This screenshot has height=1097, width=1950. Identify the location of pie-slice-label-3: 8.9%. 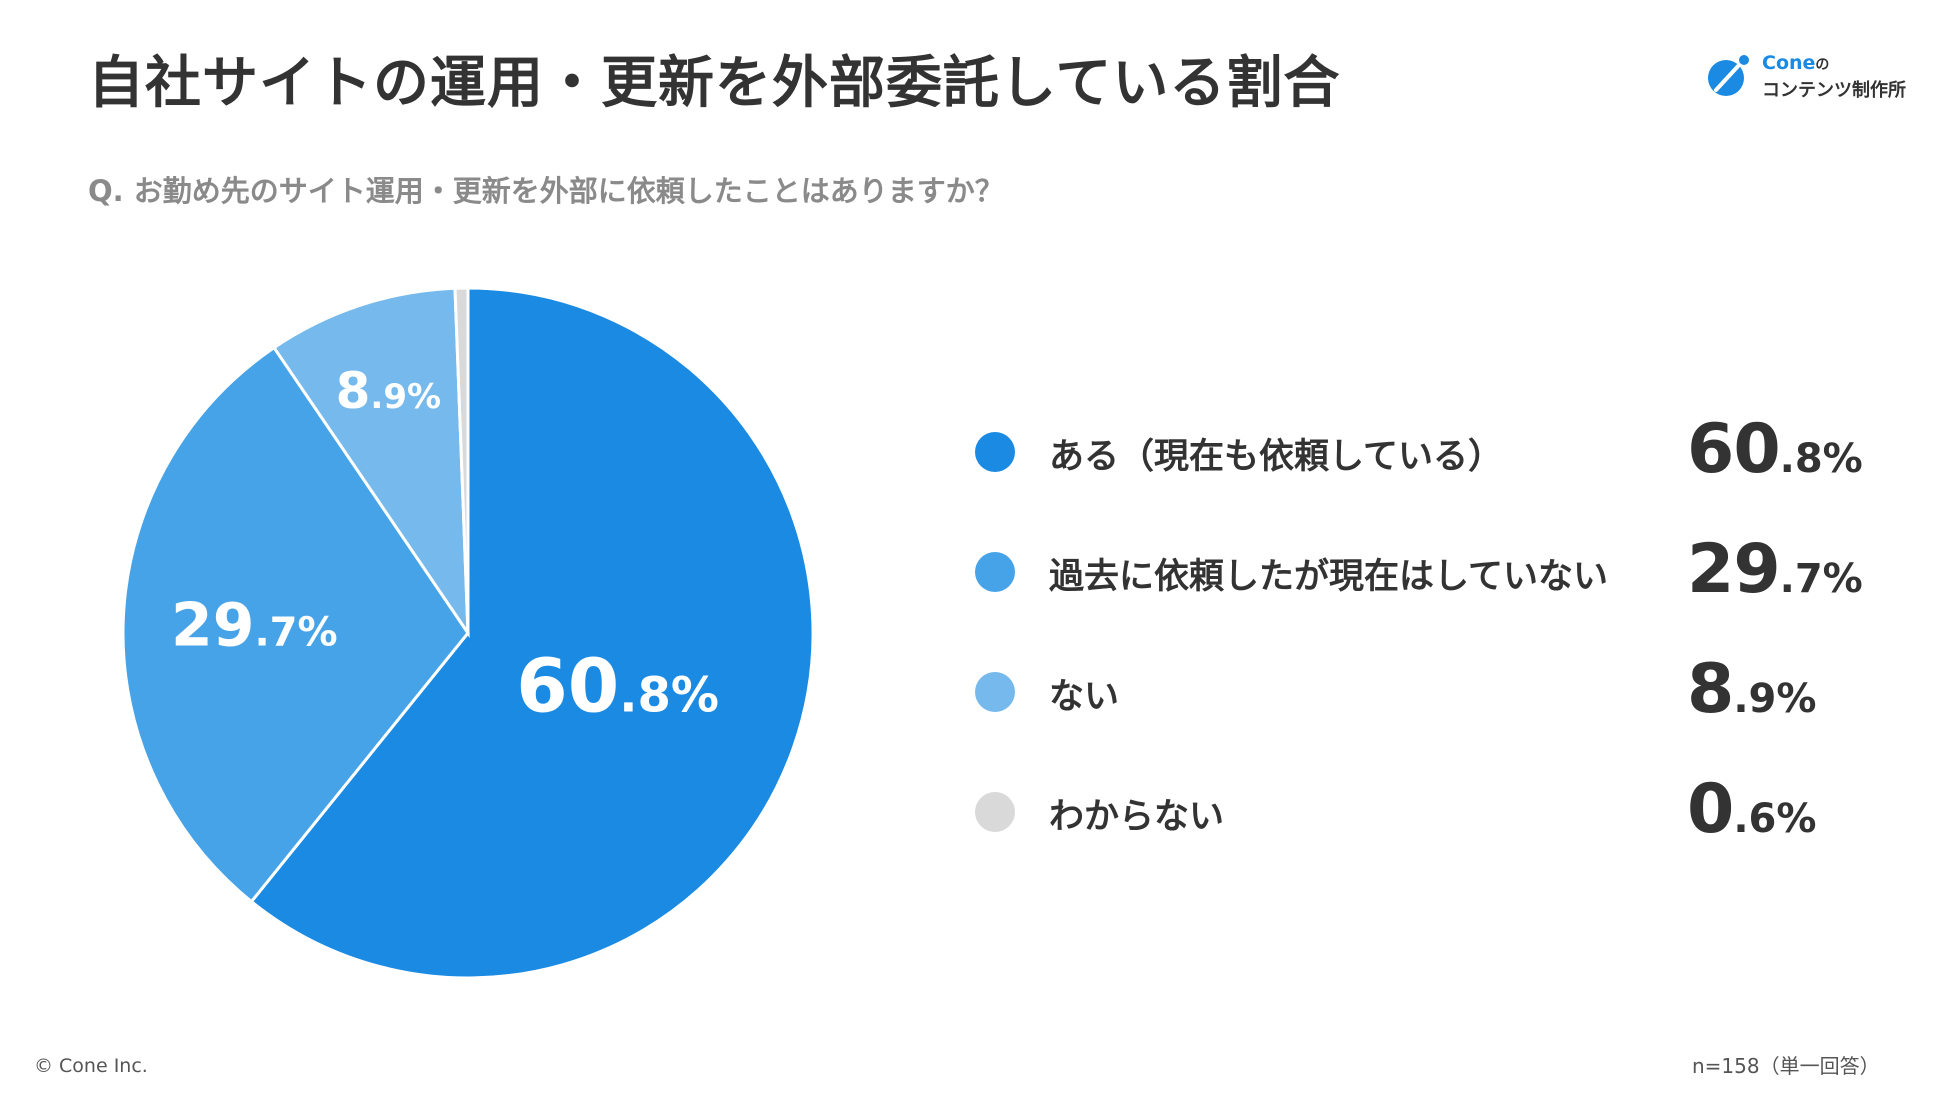
(388, 391).